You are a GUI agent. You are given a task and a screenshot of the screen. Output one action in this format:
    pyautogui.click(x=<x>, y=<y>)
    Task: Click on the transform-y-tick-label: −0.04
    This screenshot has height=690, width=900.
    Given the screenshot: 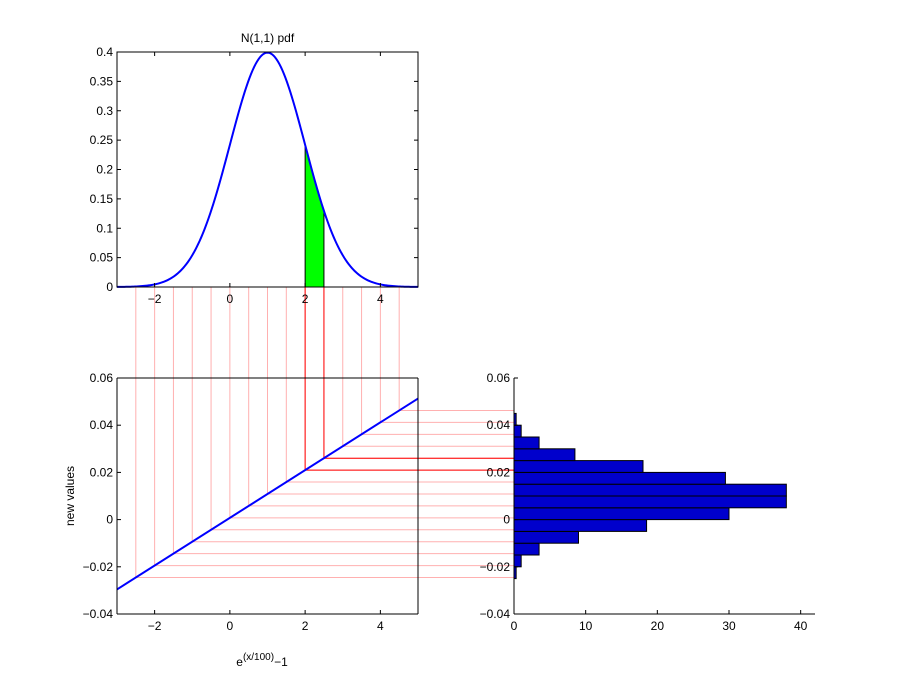 What is the action you would take?
    pyautogui.click(x=98, y=614)
    